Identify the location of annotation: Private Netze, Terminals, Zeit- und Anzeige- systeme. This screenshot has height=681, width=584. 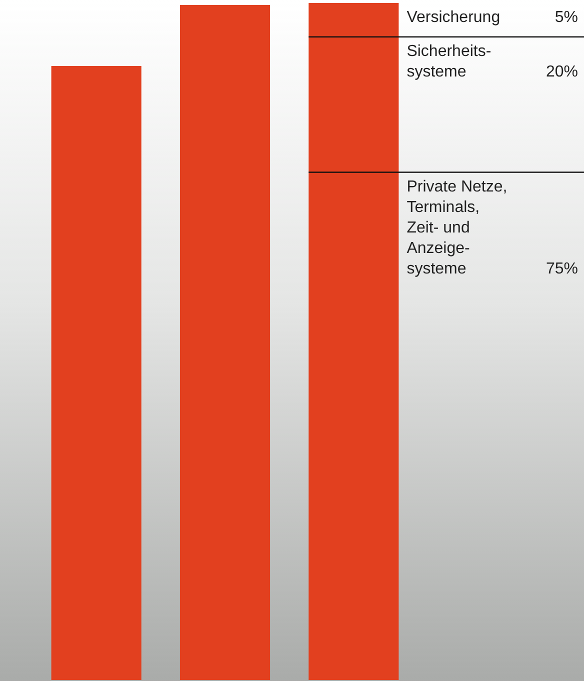
(457, 228).